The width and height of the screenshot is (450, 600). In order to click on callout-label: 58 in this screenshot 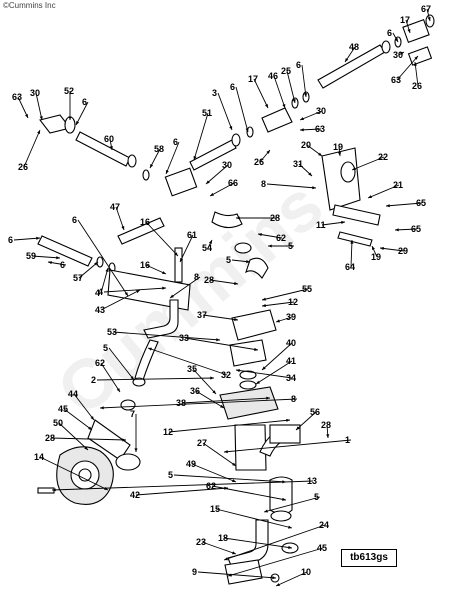, I will do `click(159, 149)`.